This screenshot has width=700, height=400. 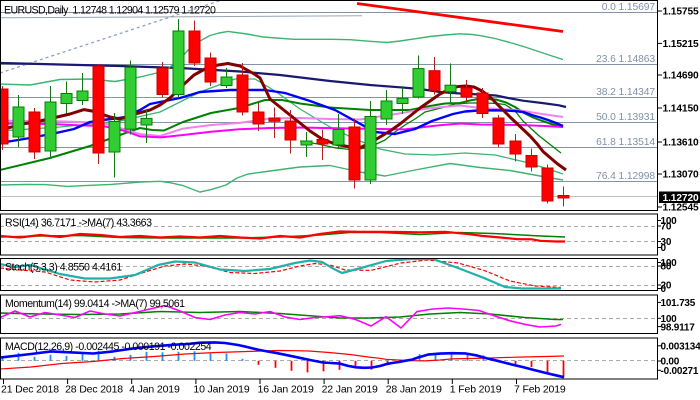 I want to click on svg-text: -0.00271, so click(x=680, y=371).